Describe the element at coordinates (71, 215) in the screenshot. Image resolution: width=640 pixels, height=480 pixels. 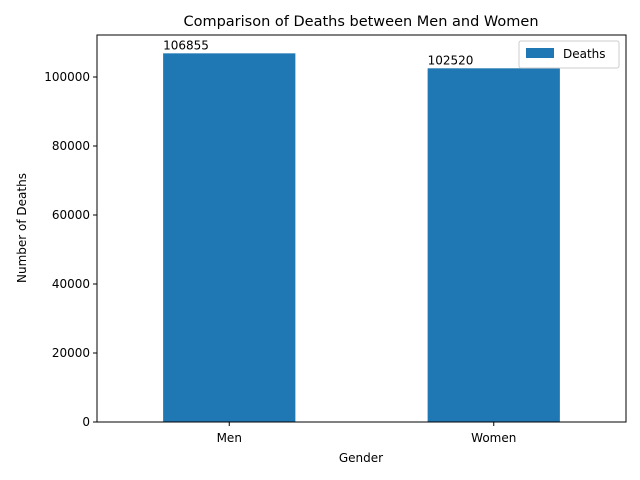
I see `y-tick-label: 60000` at that location.